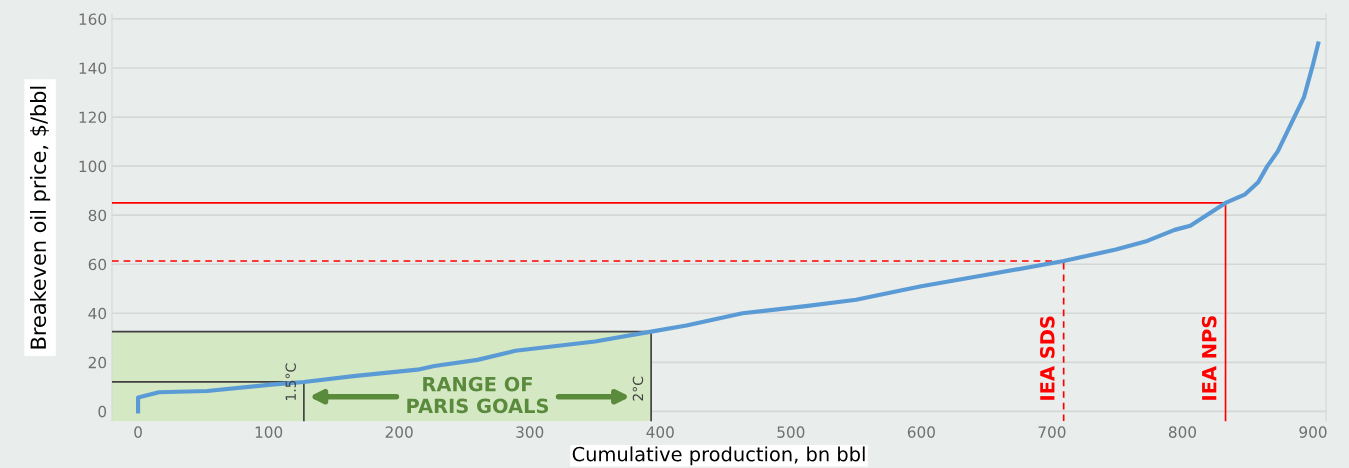 This screenshot has width=1349, height=468. What do you see at coordinates (290, 382) in the screenshot?
I see `ref-line-label: 1.5°C` at bounding box center [290, 382].